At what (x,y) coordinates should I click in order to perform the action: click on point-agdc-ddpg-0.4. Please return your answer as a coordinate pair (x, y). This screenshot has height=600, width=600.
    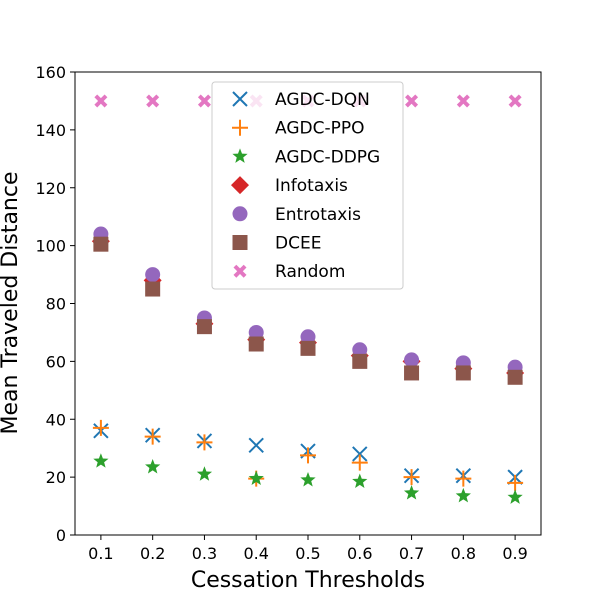
    Looking at the image, I should click on (256, 478).